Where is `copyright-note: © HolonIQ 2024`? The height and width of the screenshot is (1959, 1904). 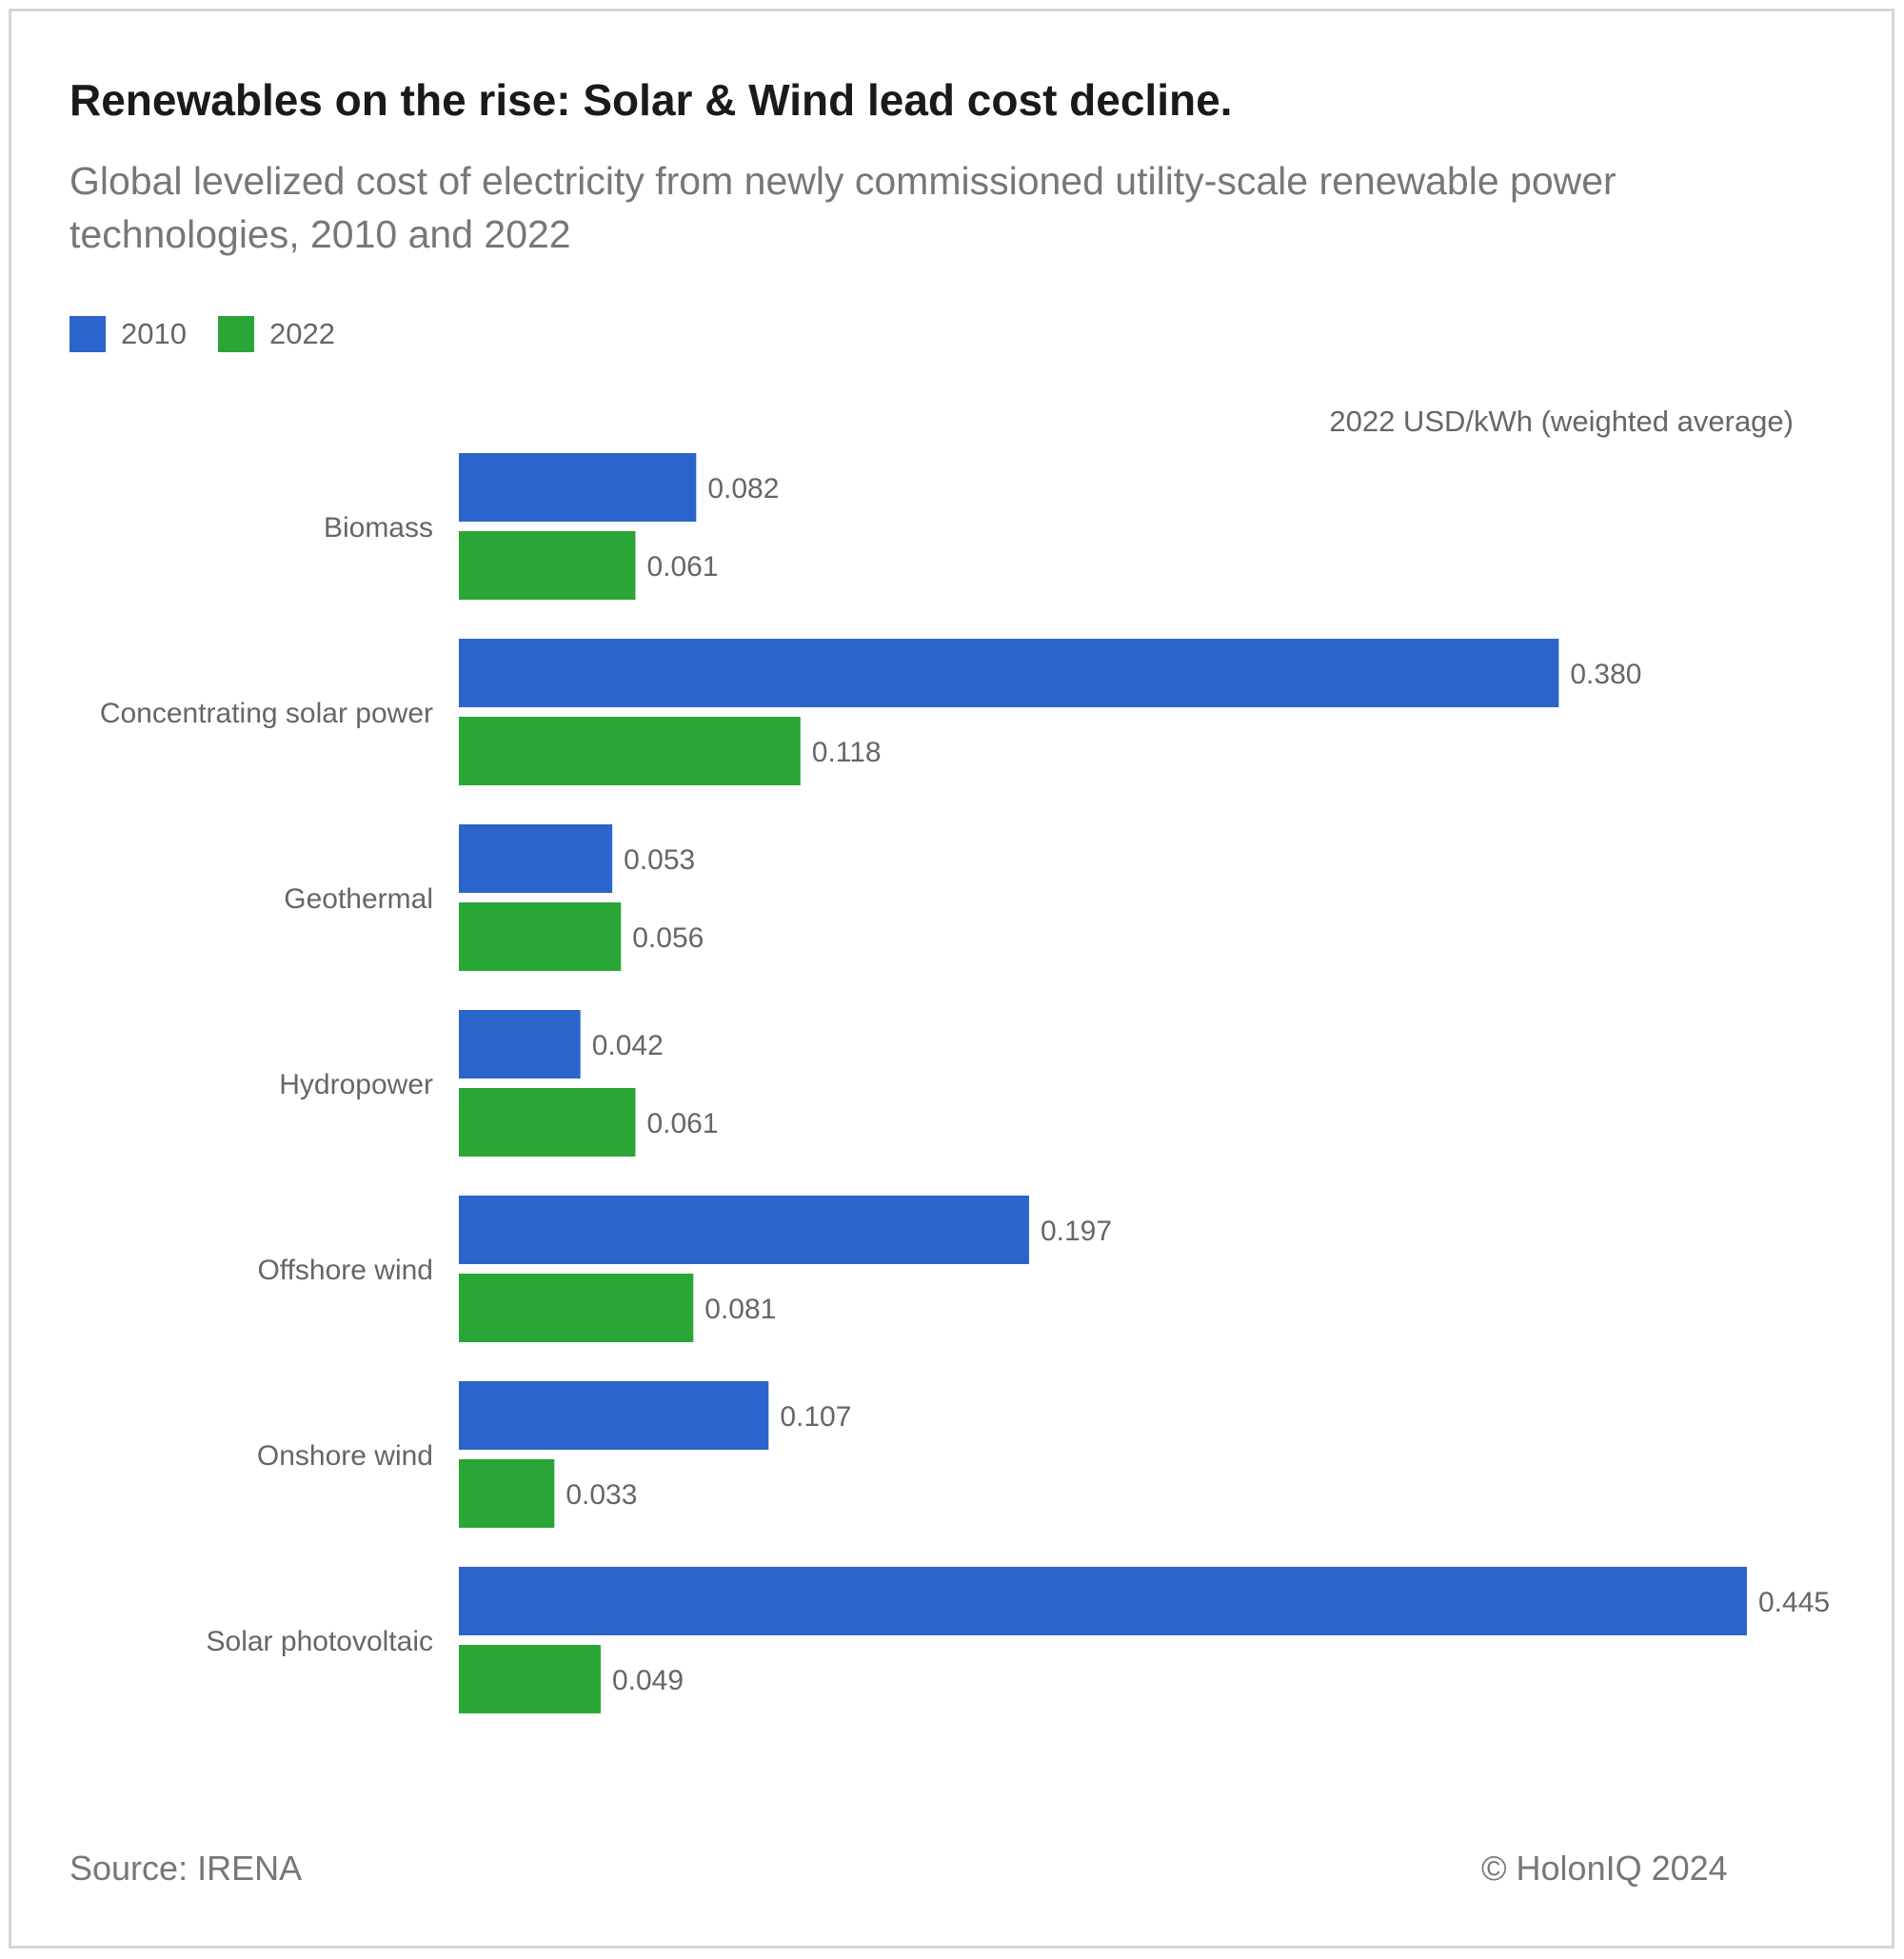 copyright-note: © HolonIQ 2024 is located at coordinates (1604, 1868).